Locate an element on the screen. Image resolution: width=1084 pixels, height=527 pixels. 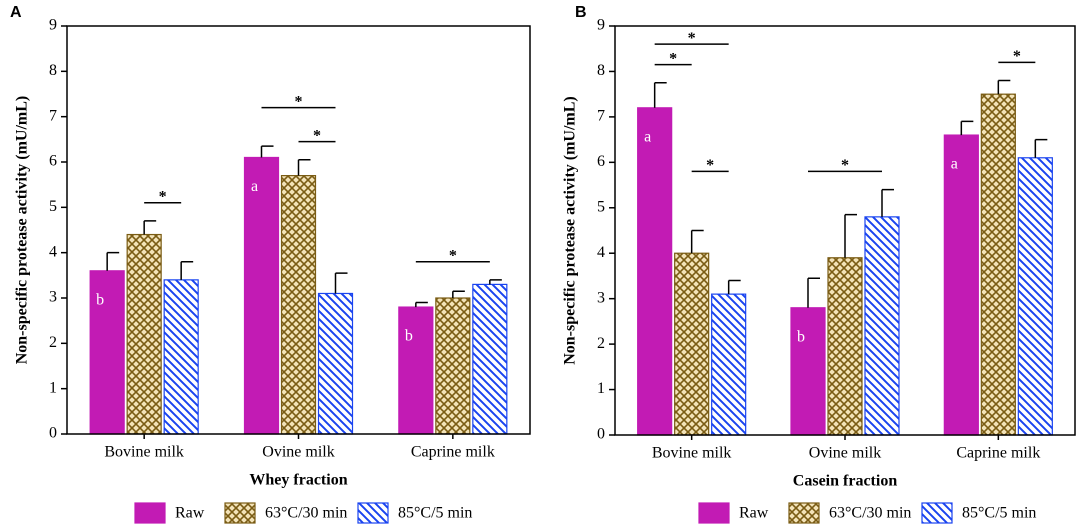
x-axis-title: Casein fraction is located at coordinates (845, 481).